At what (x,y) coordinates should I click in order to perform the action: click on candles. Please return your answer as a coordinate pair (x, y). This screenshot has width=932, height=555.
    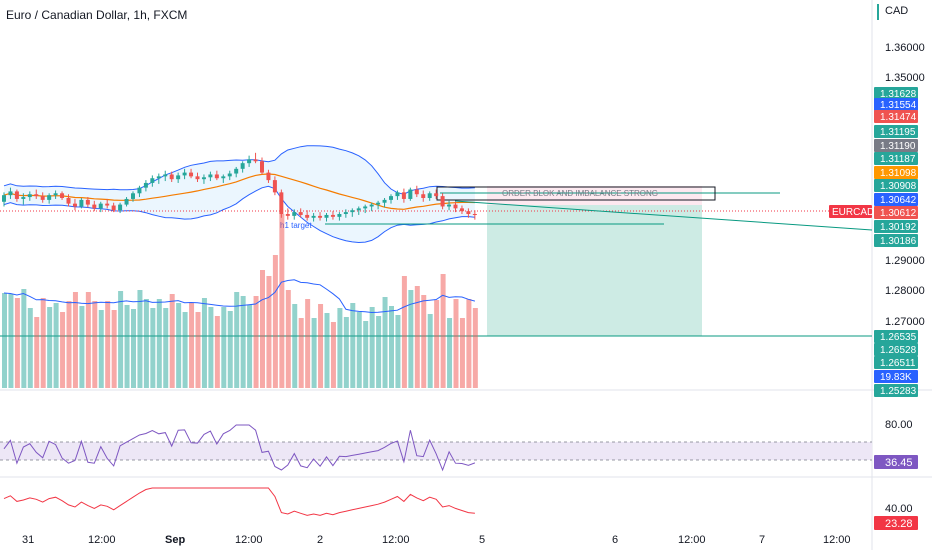
    Looking at the image, I should click on (239, 187).